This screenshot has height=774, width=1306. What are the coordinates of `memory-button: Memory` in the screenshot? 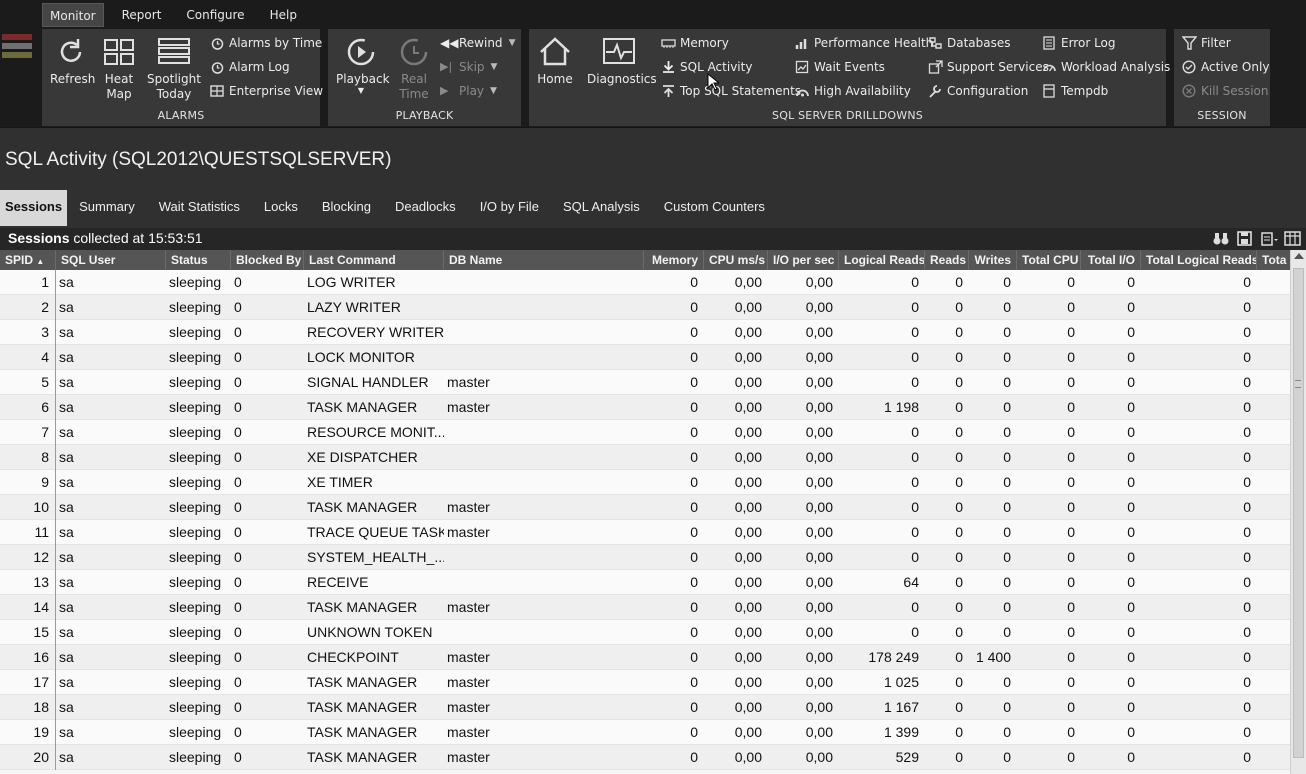 It's located at (695, 43).